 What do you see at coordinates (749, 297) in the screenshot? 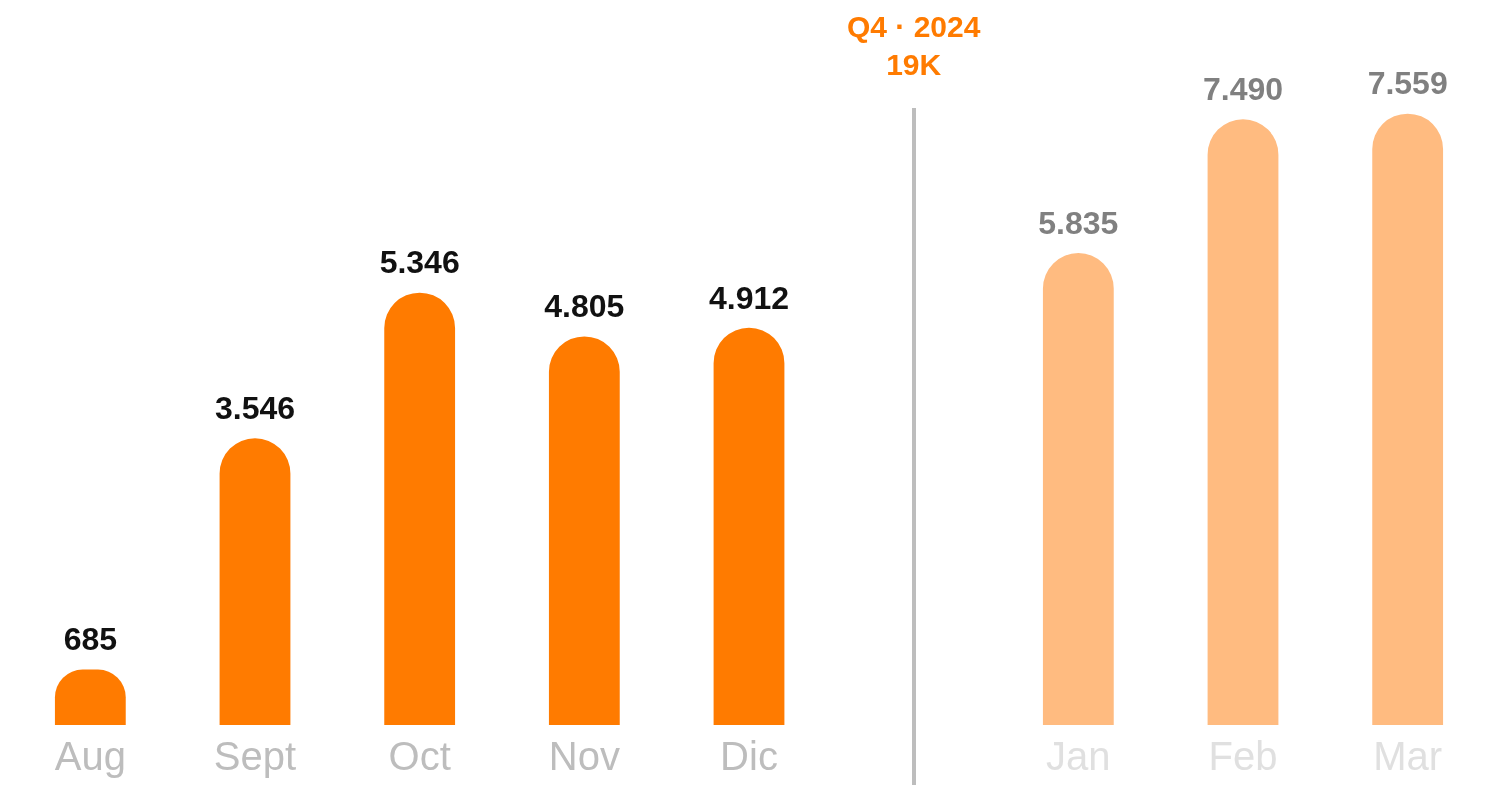
I see `data-label: 4.912` at bounding box center [749, 297].